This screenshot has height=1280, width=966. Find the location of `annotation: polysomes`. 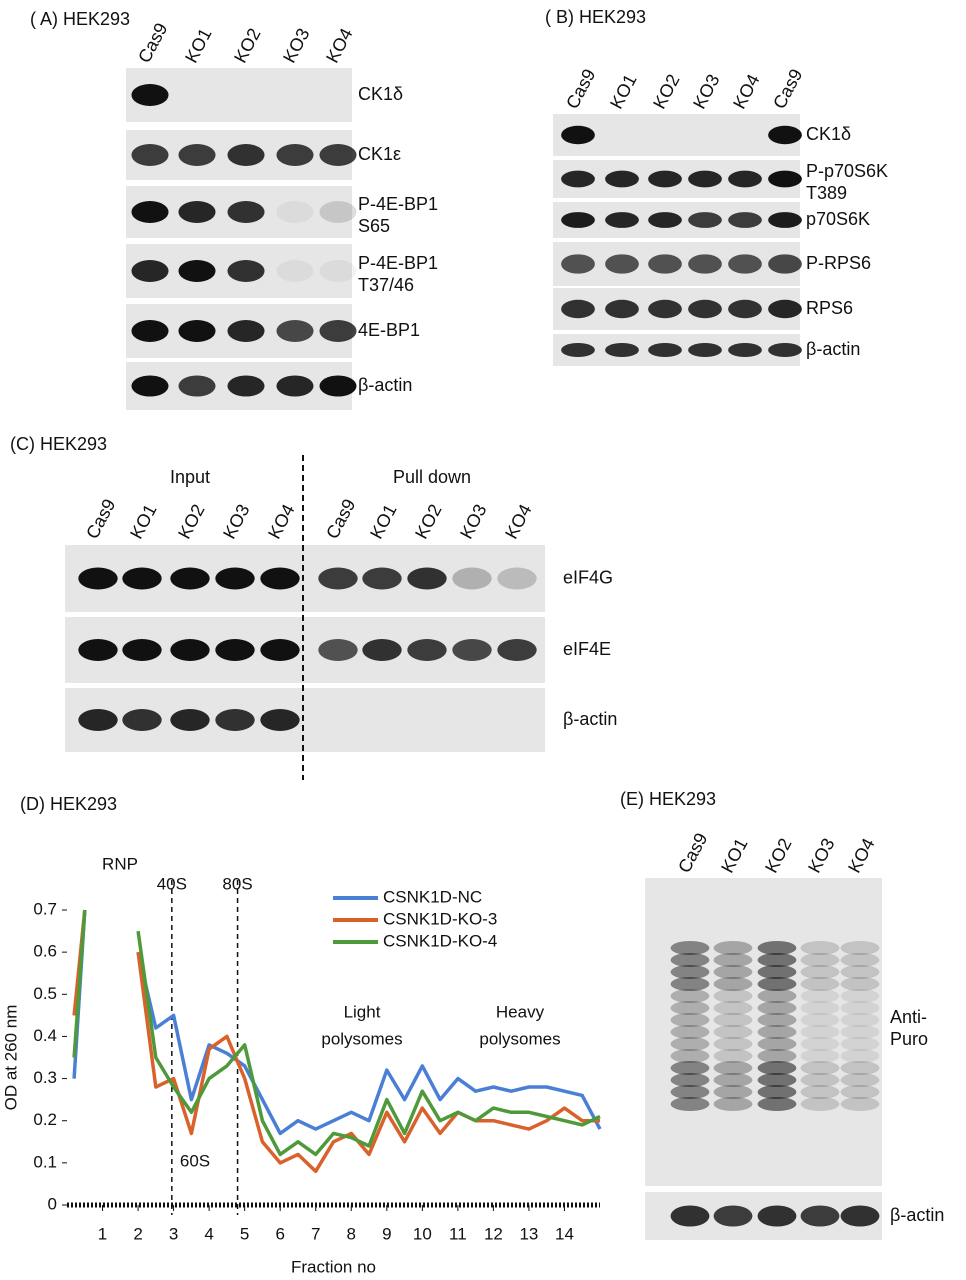

annotation: polysomes is located at coordinates (519, 1038).